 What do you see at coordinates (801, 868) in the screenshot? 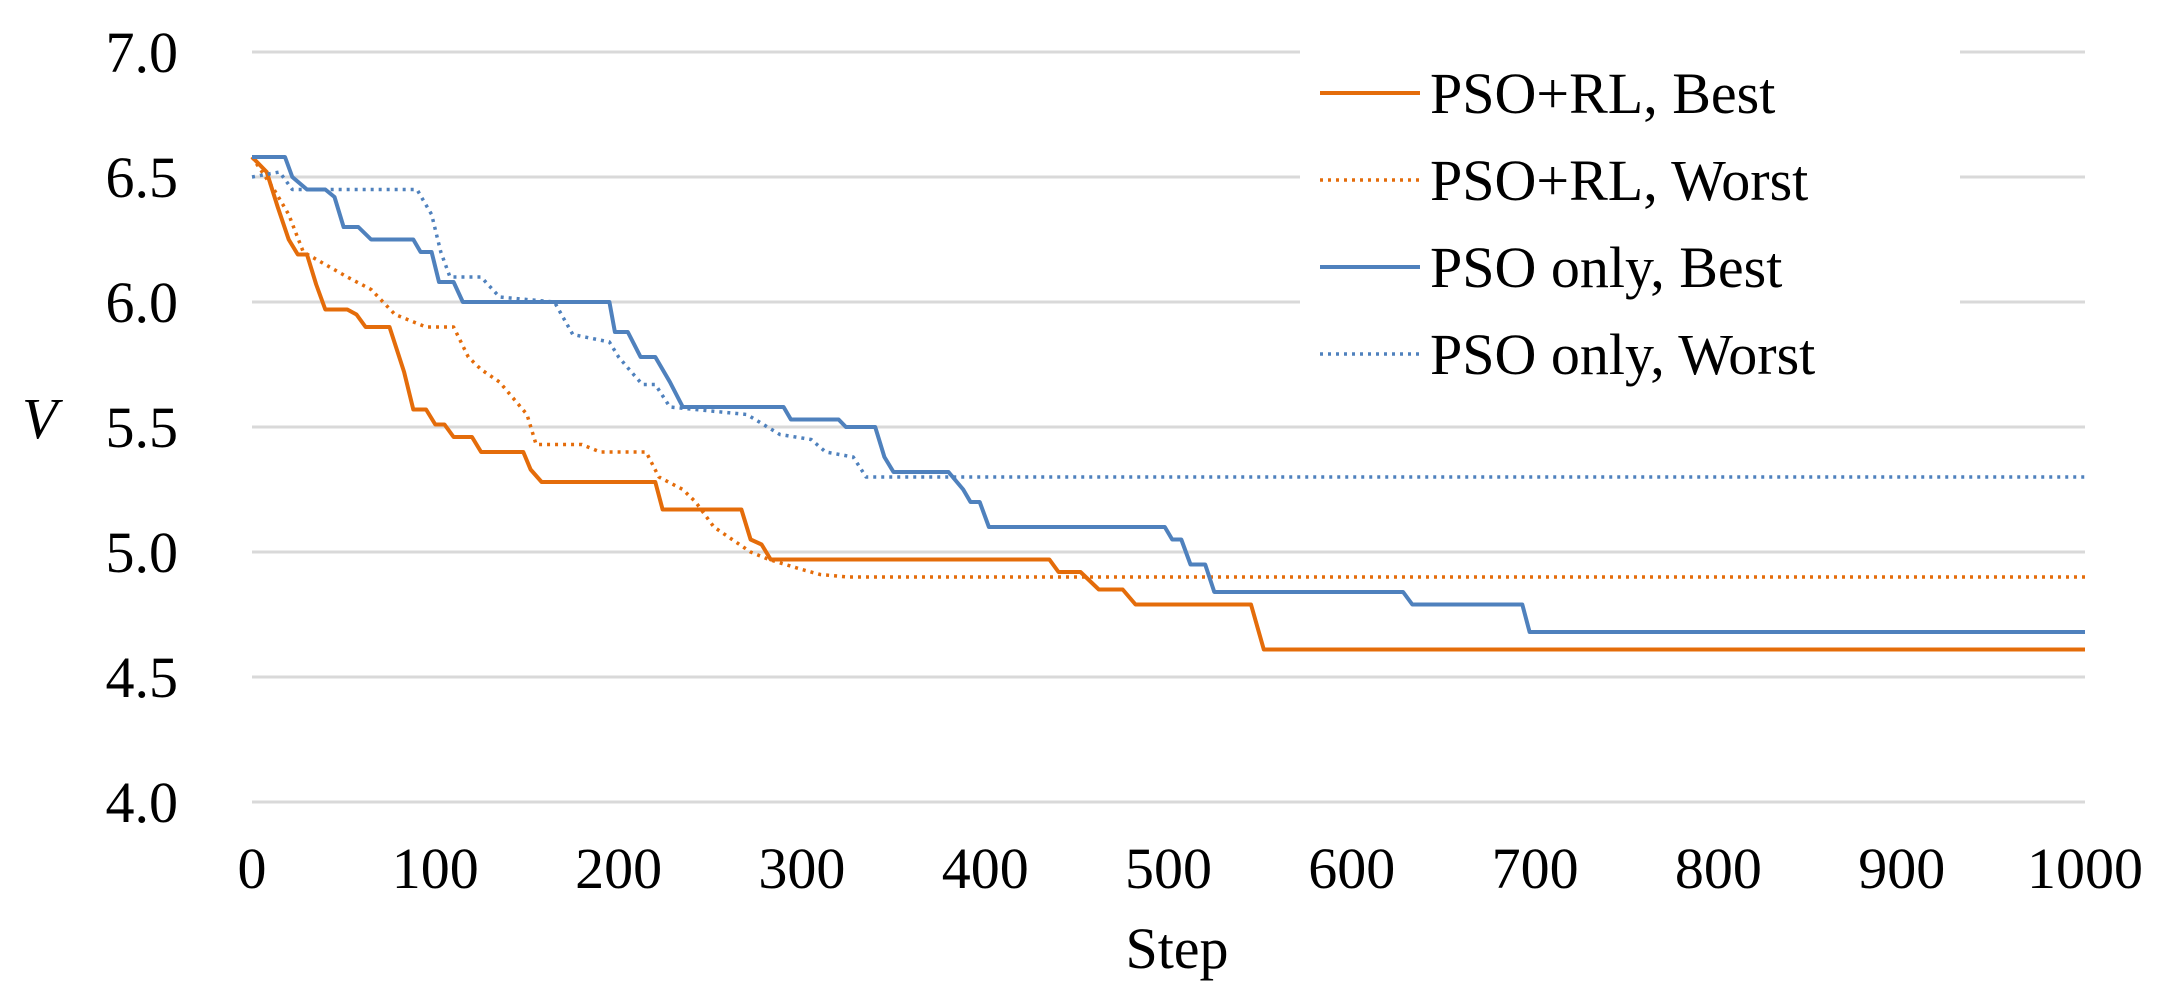
I see `x-tick-label: 300` at bounding box center [801, 868].